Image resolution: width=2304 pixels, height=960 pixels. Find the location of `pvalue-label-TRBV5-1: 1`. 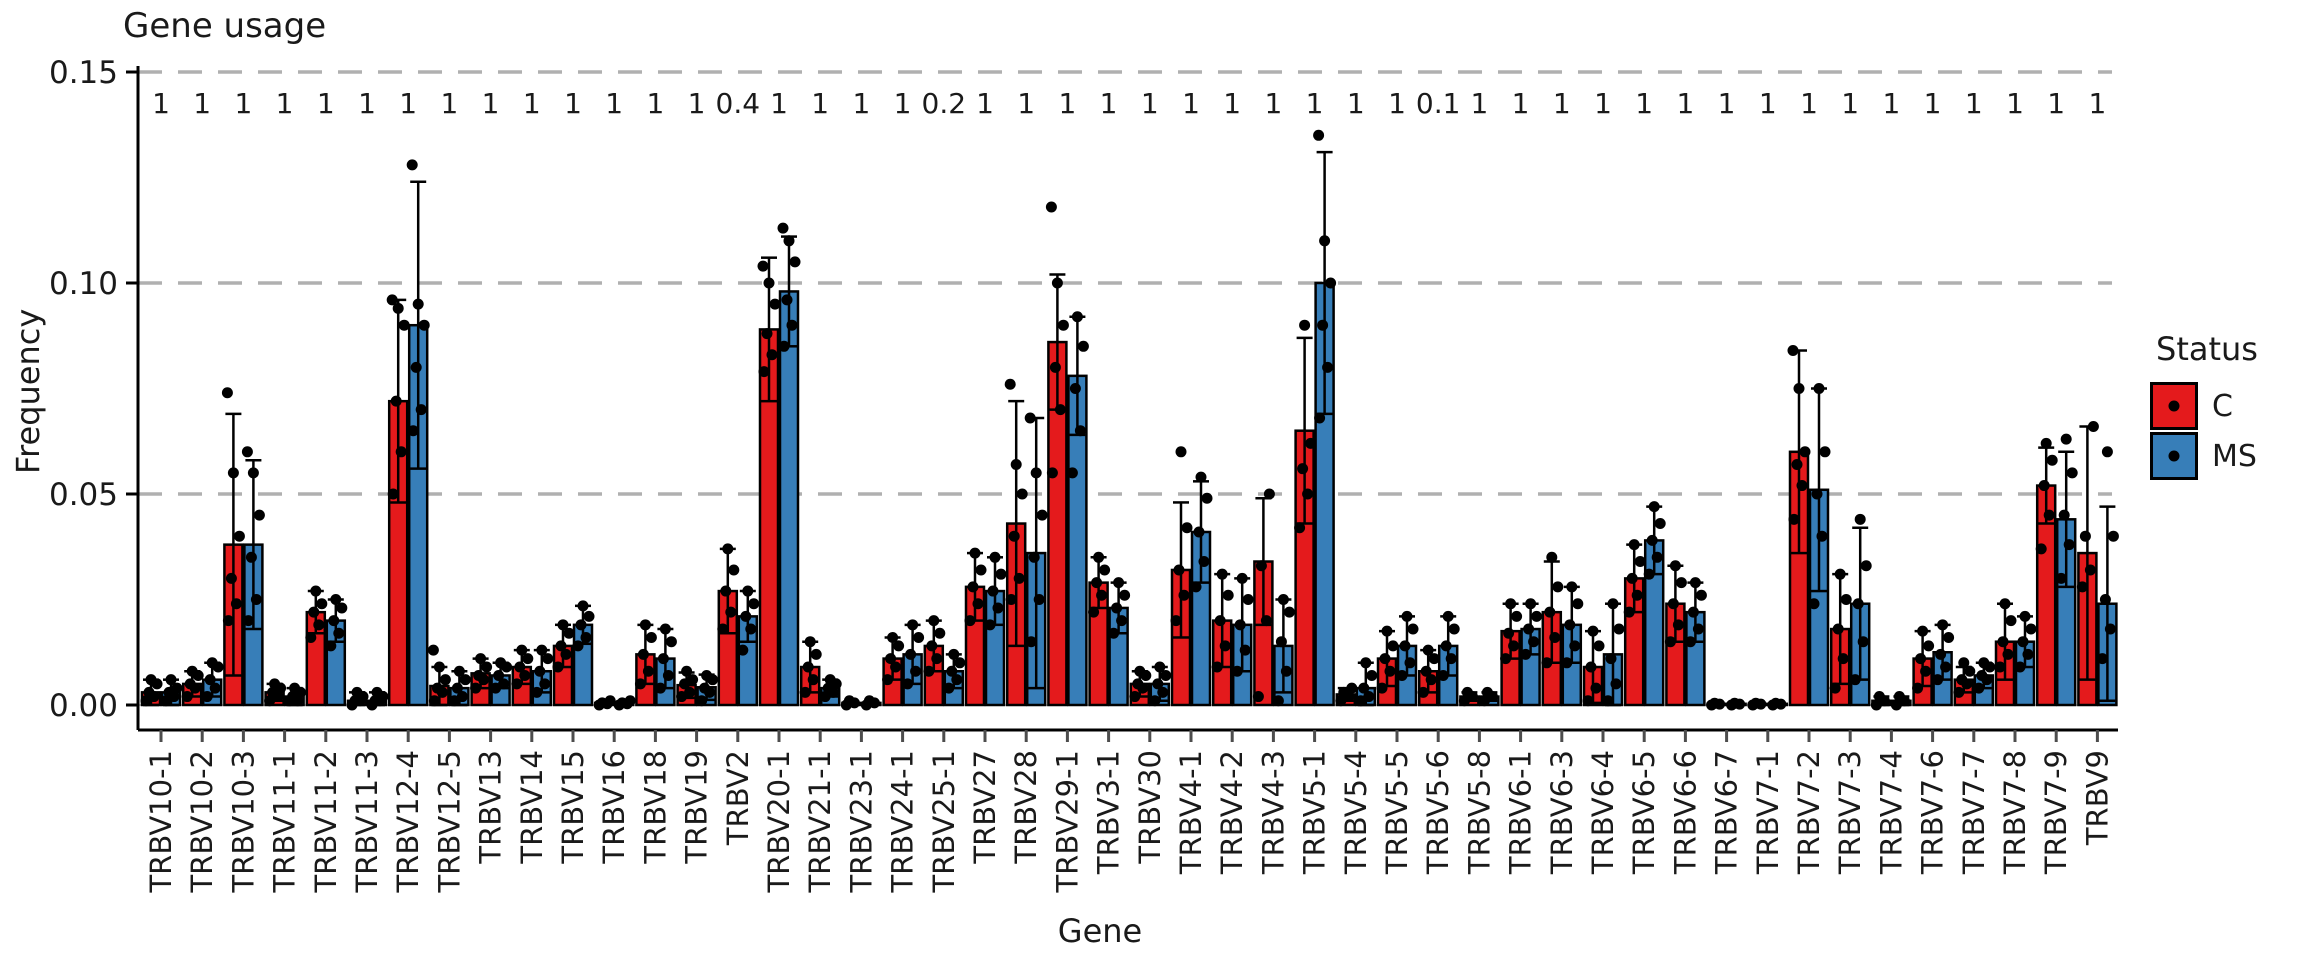

pvalue-label-TRBV5-1: 1 is located at coordinates (1315, 103).